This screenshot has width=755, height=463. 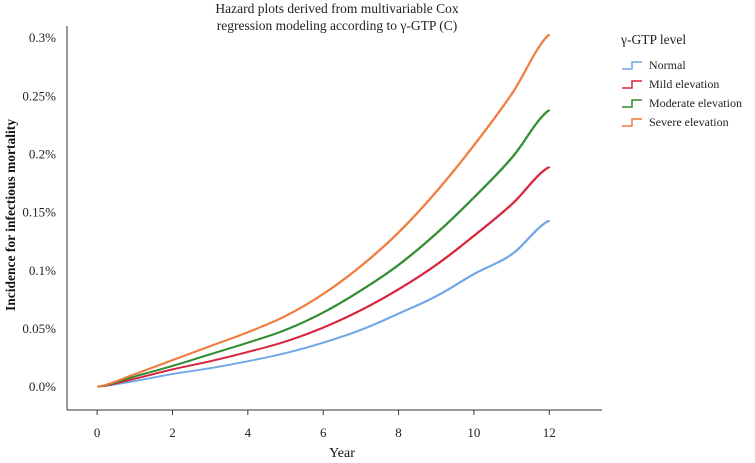 What do you see at coordinates (172, 432) in the screenshot?
I see `x-tick-label: 2` at bounding box center [172, 432].